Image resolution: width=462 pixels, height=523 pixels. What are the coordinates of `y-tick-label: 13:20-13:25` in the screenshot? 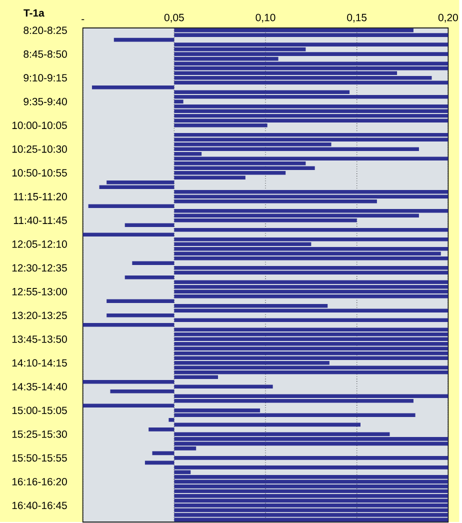 It's located at (40, 316).